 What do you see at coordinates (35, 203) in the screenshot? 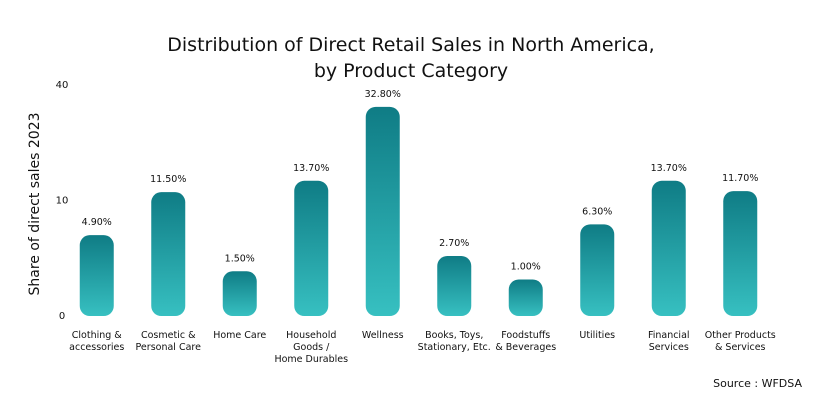
I see `y-axis-label: Share of direct sales 2023` at bounding box center [35, 203].